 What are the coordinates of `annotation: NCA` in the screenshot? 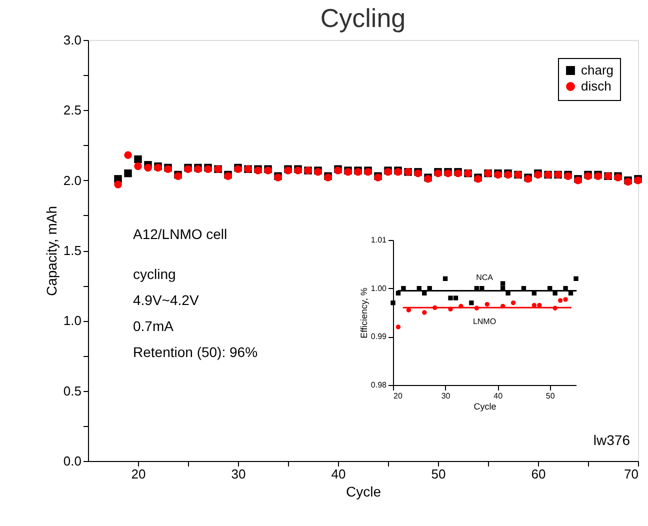 It's located at (485, 277).